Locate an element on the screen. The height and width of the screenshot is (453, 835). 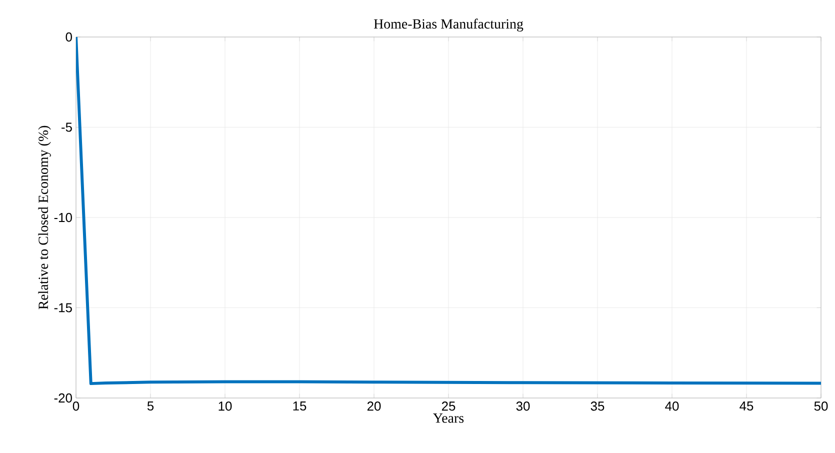
y-tick-label: -5 is located at coordinates (67, 127).